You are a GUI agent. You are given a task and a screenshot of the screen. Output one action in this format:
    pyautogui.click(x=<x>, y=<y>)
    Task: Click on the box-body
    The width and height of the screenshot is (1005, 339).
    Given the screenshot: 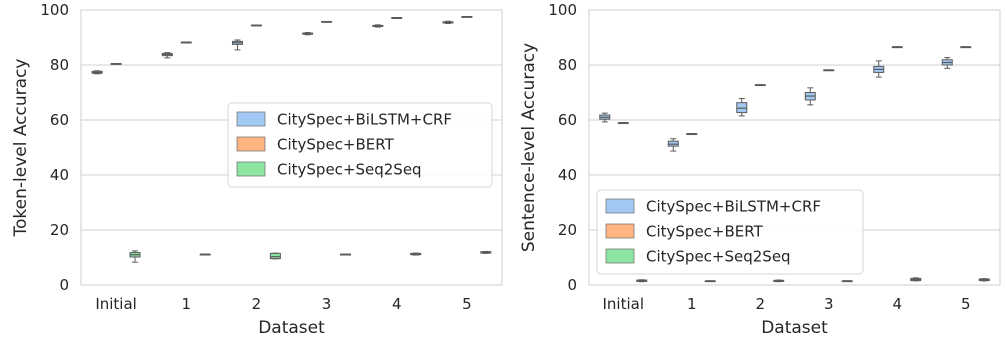 What is the action you would take?
    pyautogui.click(x=275, y=256)
    